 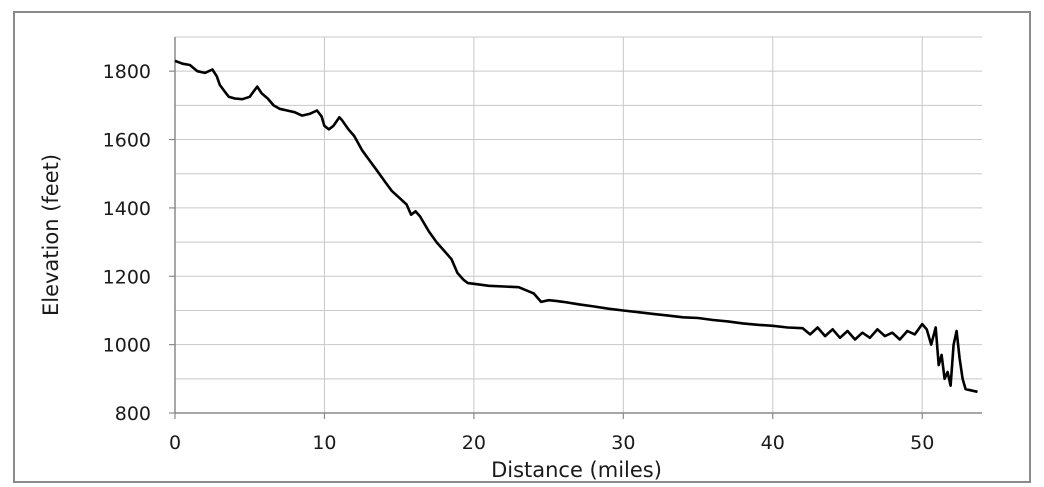 I want to click on x-axis-title: Distance (miles), so click(x=576, y=470).